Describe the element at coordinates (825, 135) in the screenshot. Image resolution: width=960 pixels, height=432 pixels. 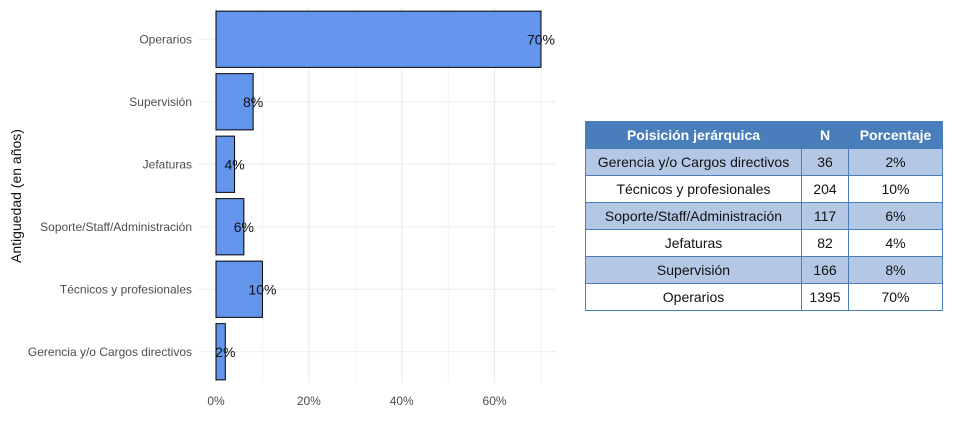
I see `table-header-n: N` at that location.